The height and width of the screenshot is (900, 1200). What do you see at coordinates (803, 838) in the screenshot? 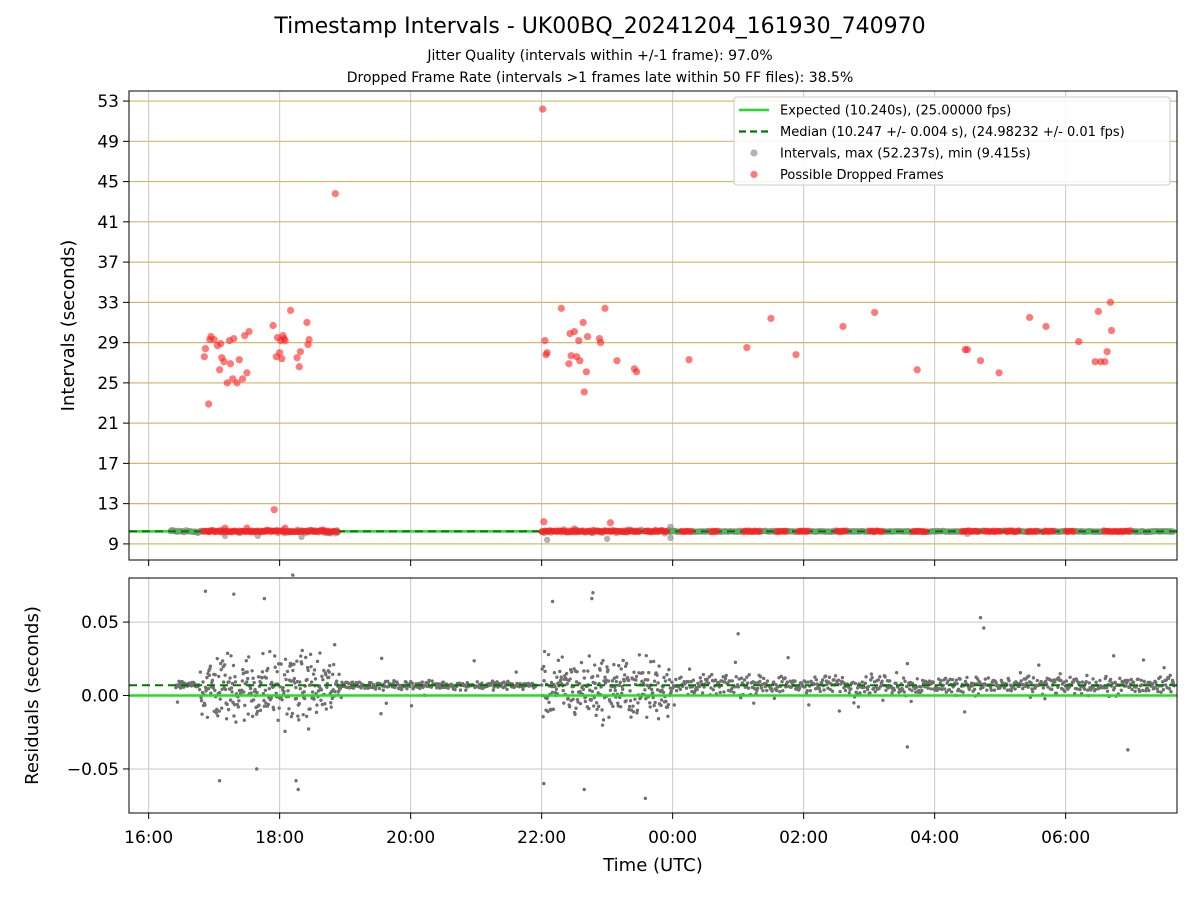
I see `xtick-label-0200: 02:00` at bounding box center [803, 838].